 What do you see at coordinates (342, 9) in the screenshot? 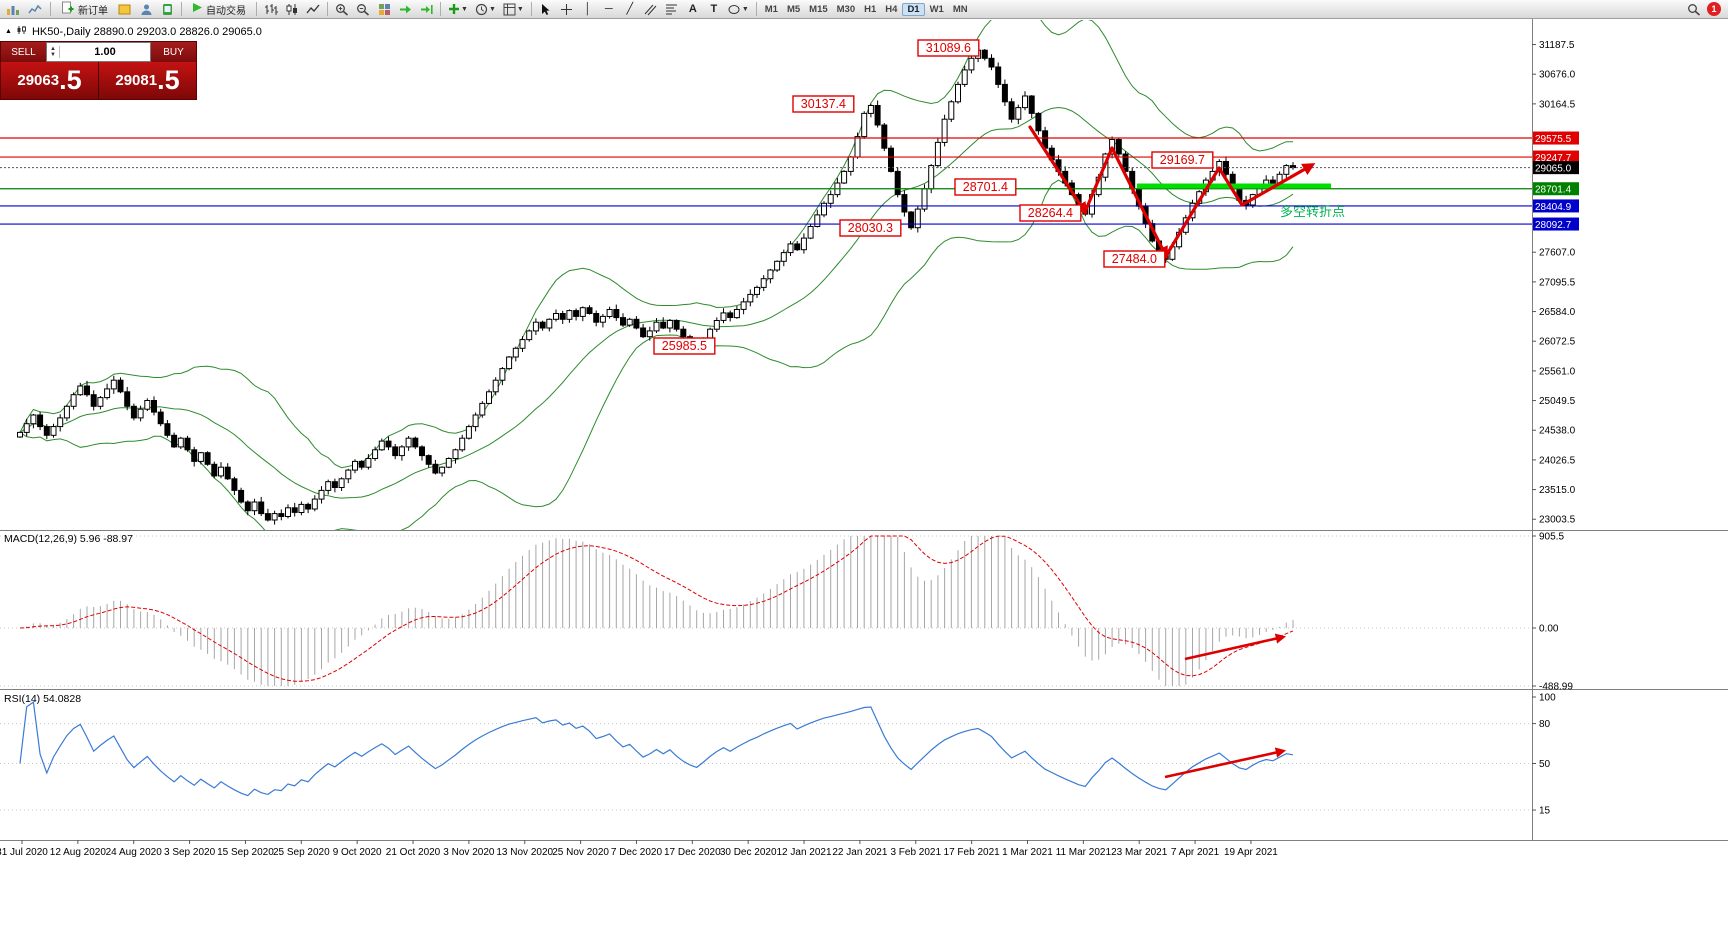
I see `zoom-in-icon` at bounding box center [342, 9].